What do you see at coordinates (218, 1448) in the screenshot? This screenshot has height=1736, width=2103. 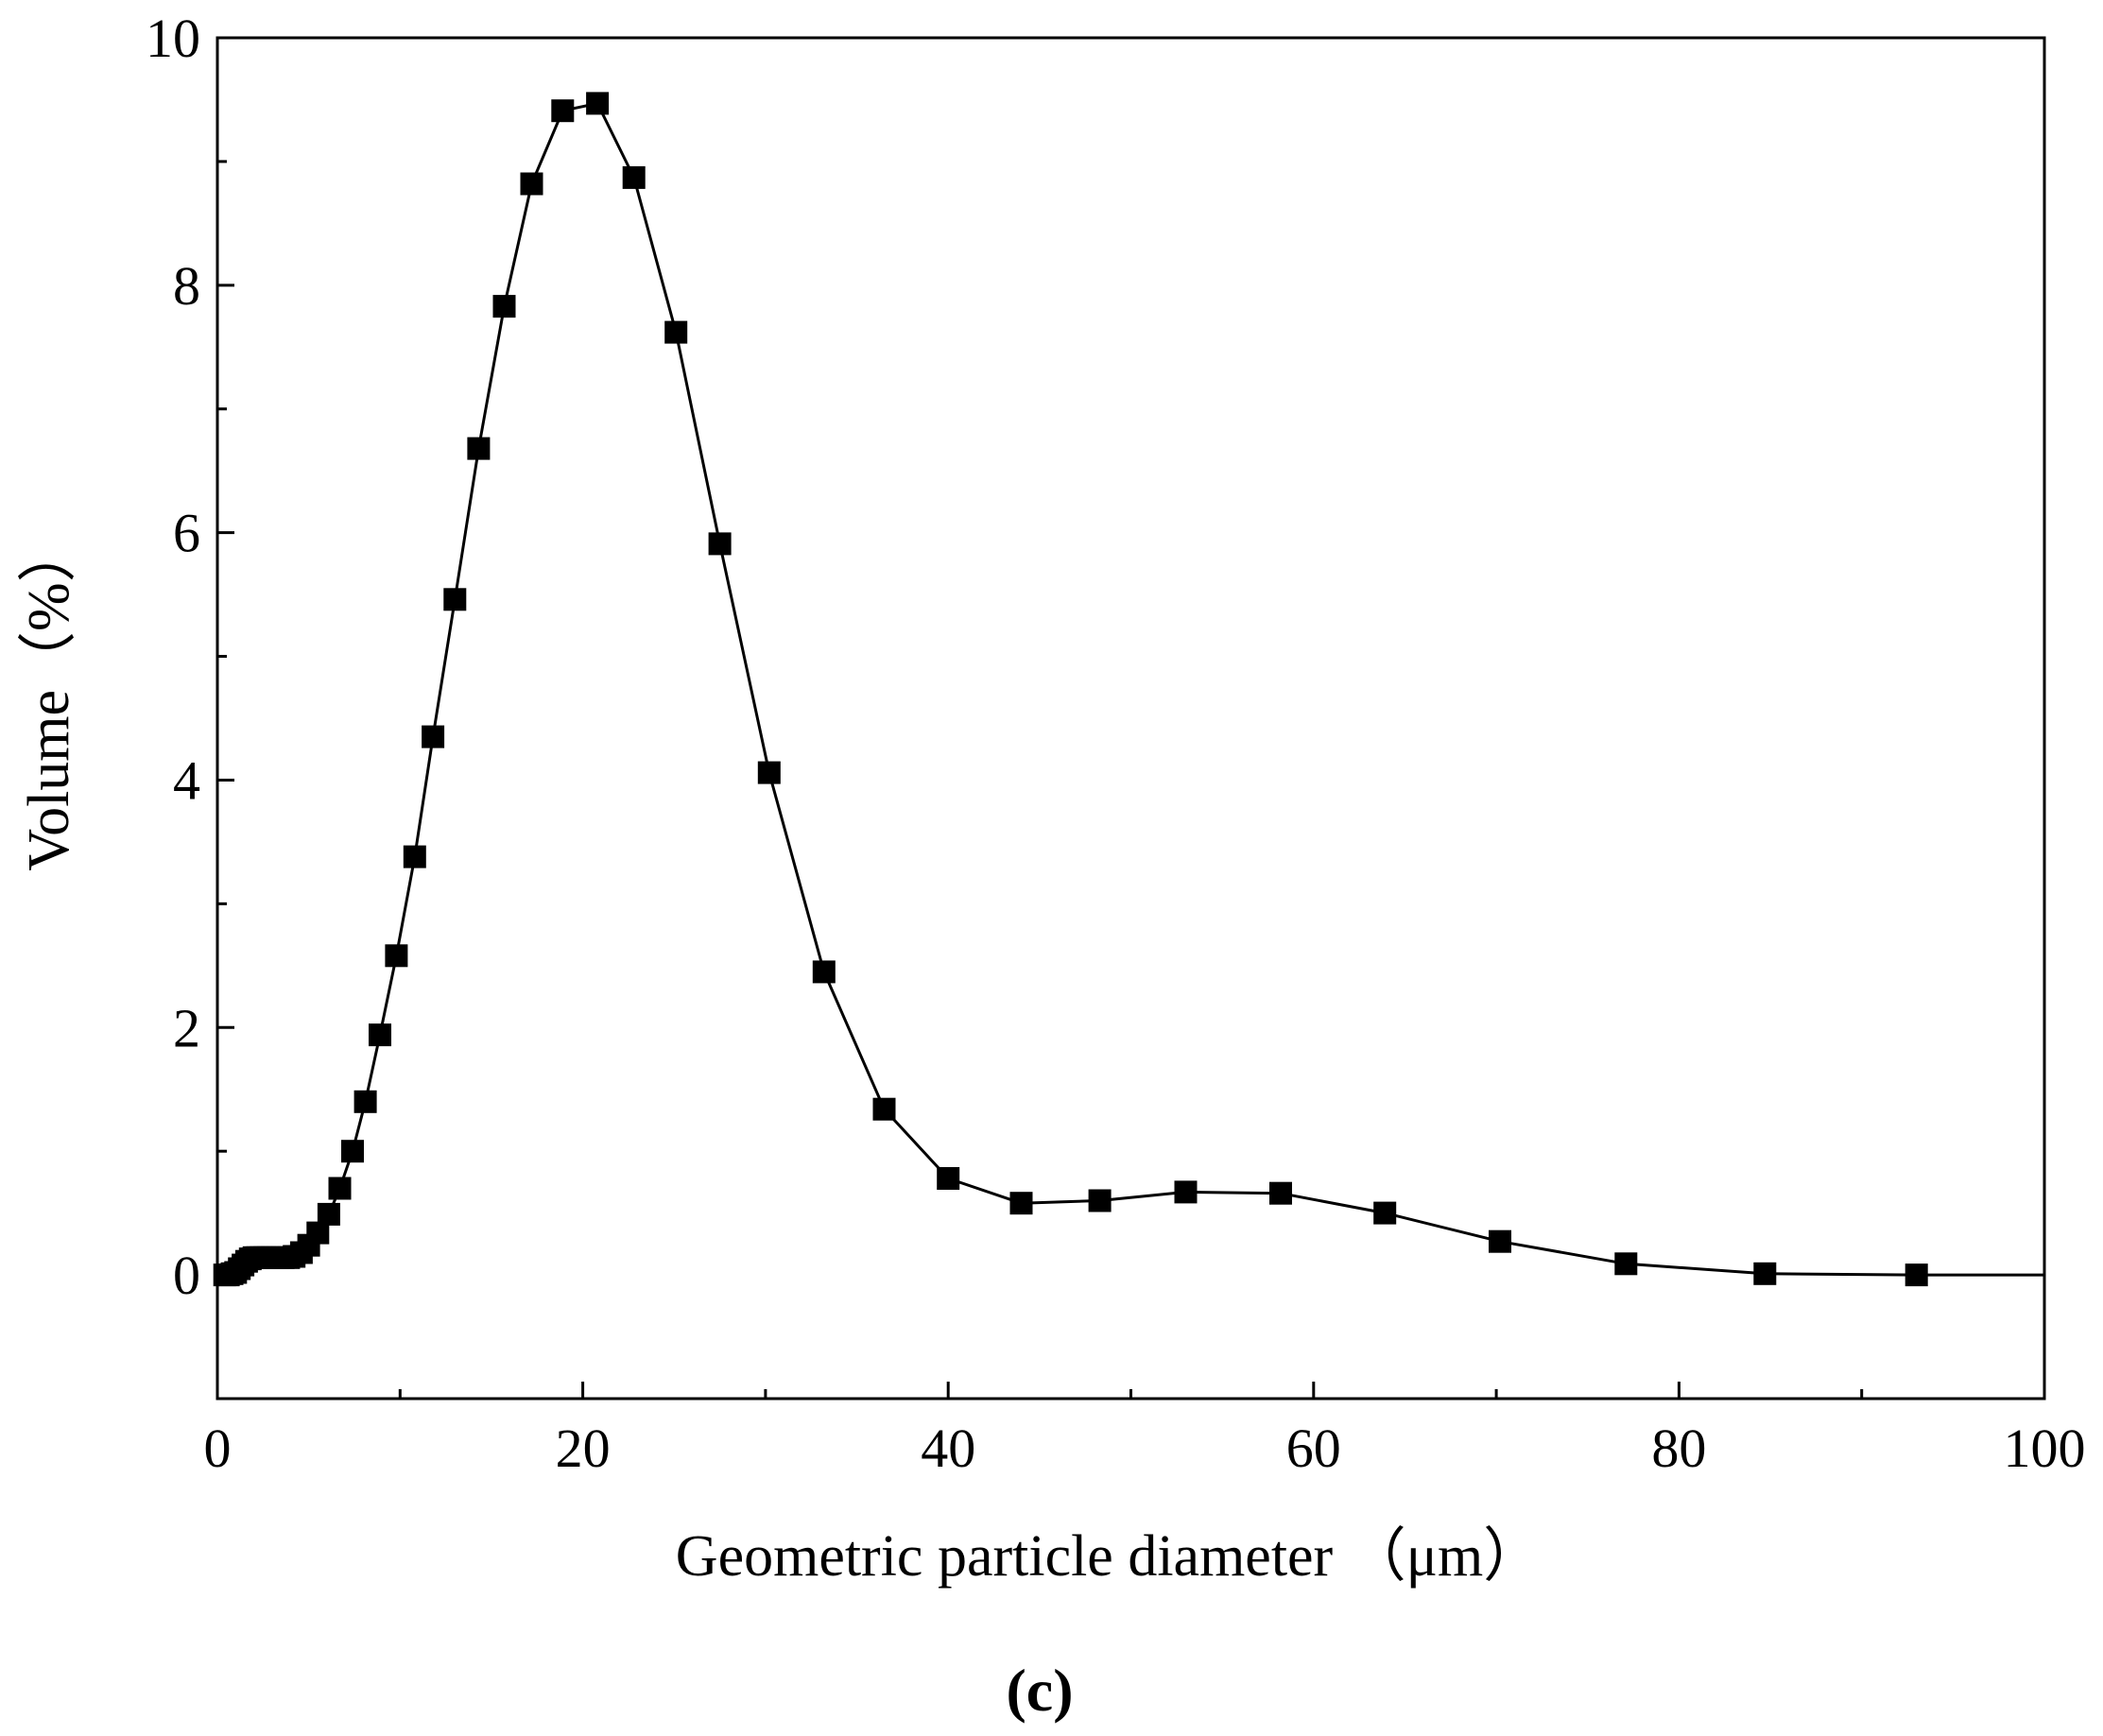 I see `x-tick-label: 0` at bounding box center [218, 1448].